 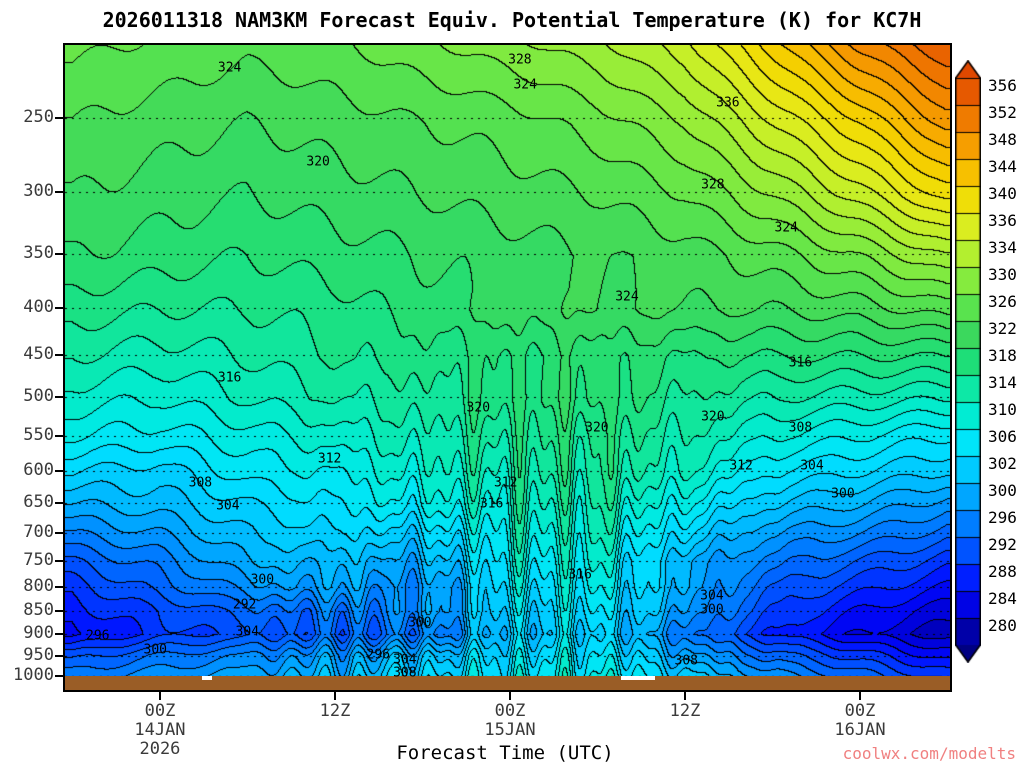 I want to click on colorbar-value-label: 296, so click(x=1002, y=517).